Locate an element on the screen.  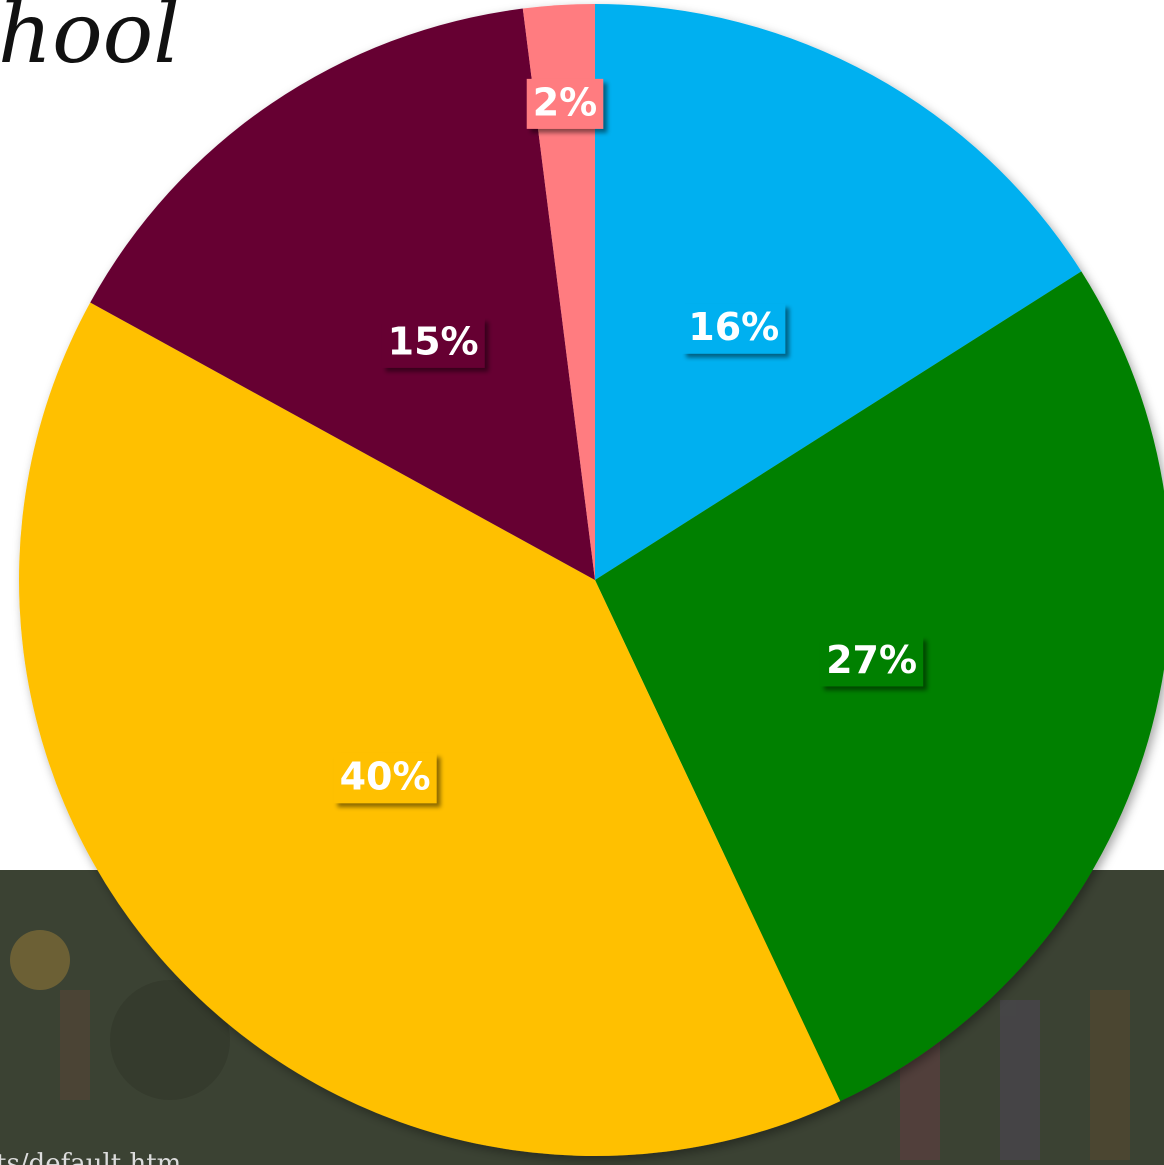
pie-slice is located at coordinates (558, 292).